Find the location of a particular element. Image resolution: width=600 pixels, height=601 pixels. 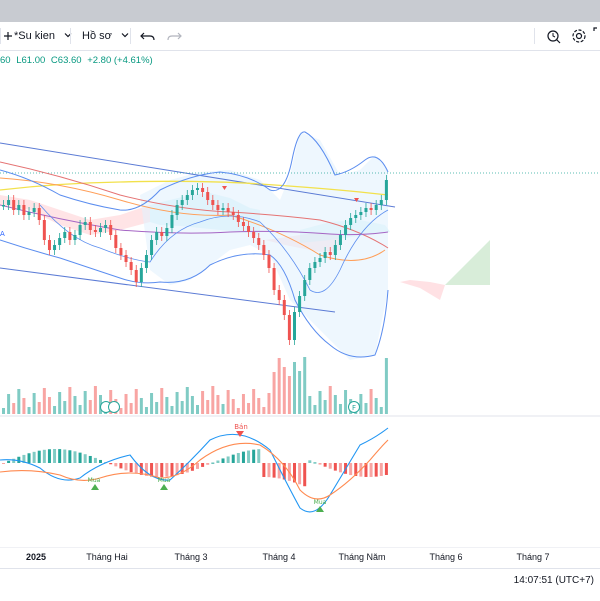

financial-event-badge is located at coordinates (354, 407).